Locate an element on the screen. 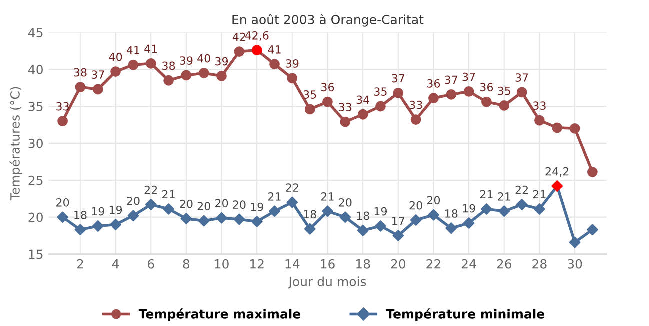 The width and height of the screenshot is (649, 326). data-label: 17 is located at coordinates (398, 221).